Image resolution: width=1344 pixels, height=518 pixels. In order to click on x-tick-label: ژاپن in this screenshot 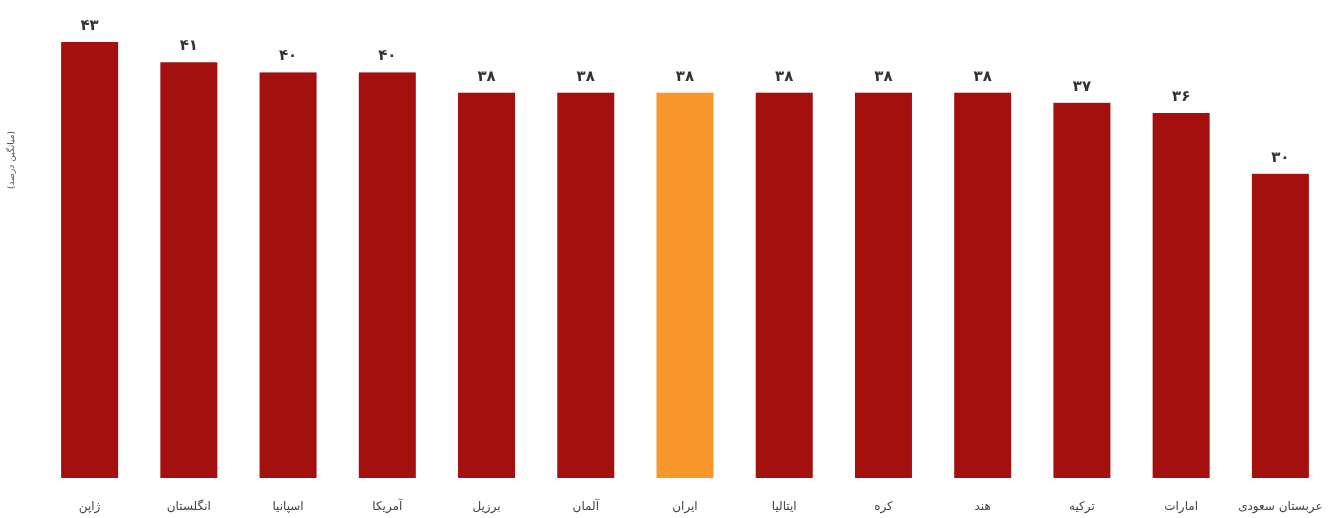, I will do `click(89, 506)`.